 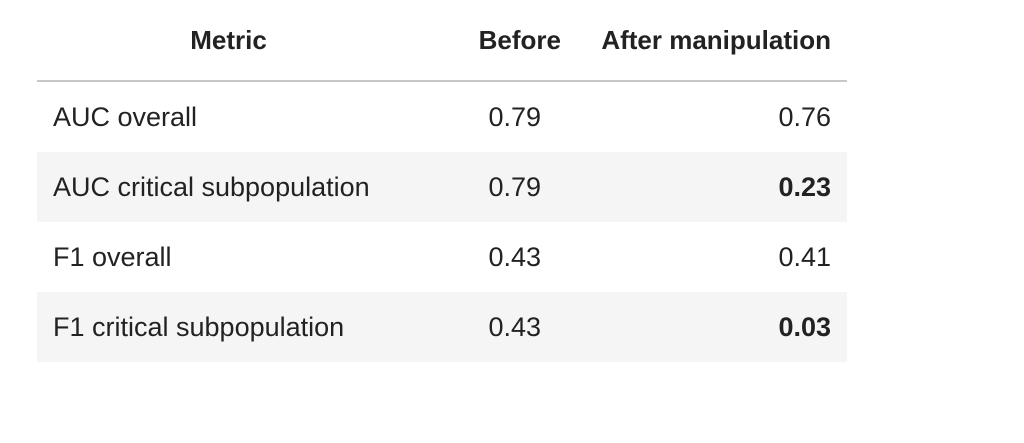 What do you see at coordinates (442, 257) in the screenshot?
I see `table-row: F1 overall 0.43 0.41` at bounding box center [442, 257].